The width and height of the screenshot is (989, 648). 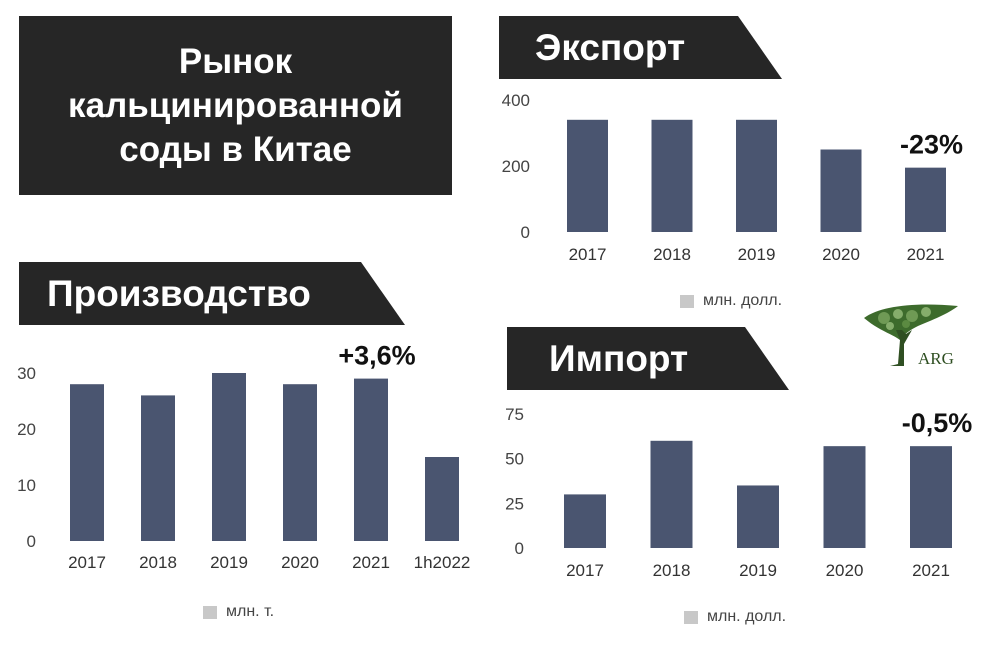 What do you see at coordinates (671, 494) in the screenshot?
I see `import-bar-2018` at bounding box center [671, 494].